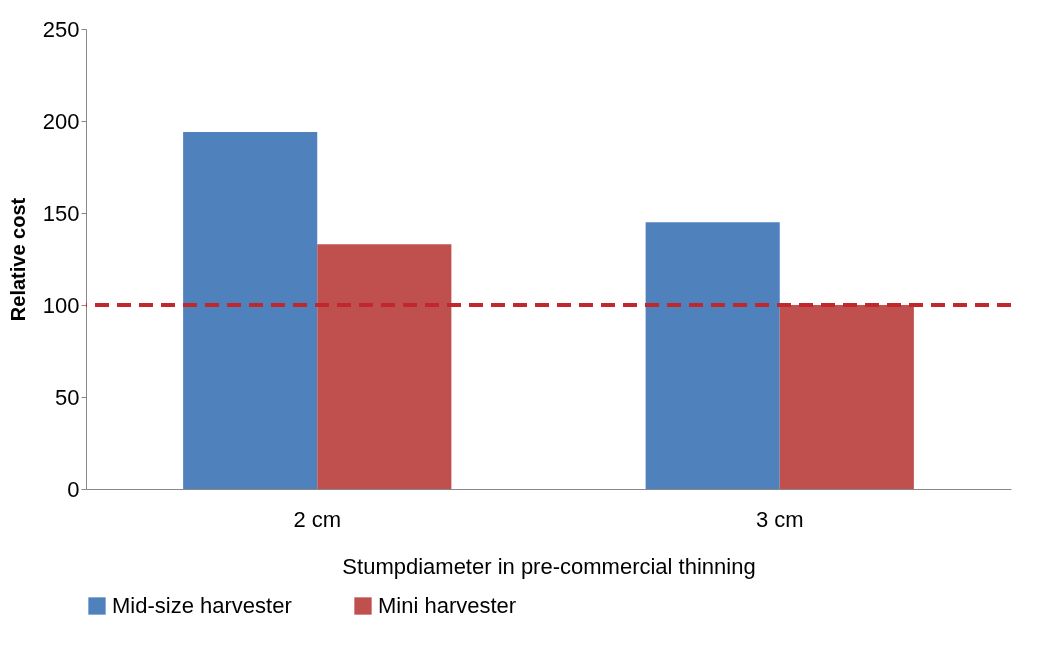 Image resolution: width=1052 pixels, height=664 pixels. What do you see at coordinates (317, 519) in the screenshot?
I see `x-tick-label: 2 cm` at bounding box center [317, 519].